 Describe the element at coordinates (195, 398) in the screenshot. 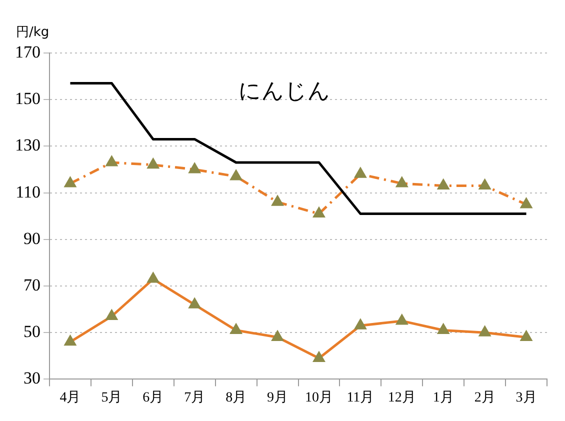

I see `x-tick-label: 7月` at that location.